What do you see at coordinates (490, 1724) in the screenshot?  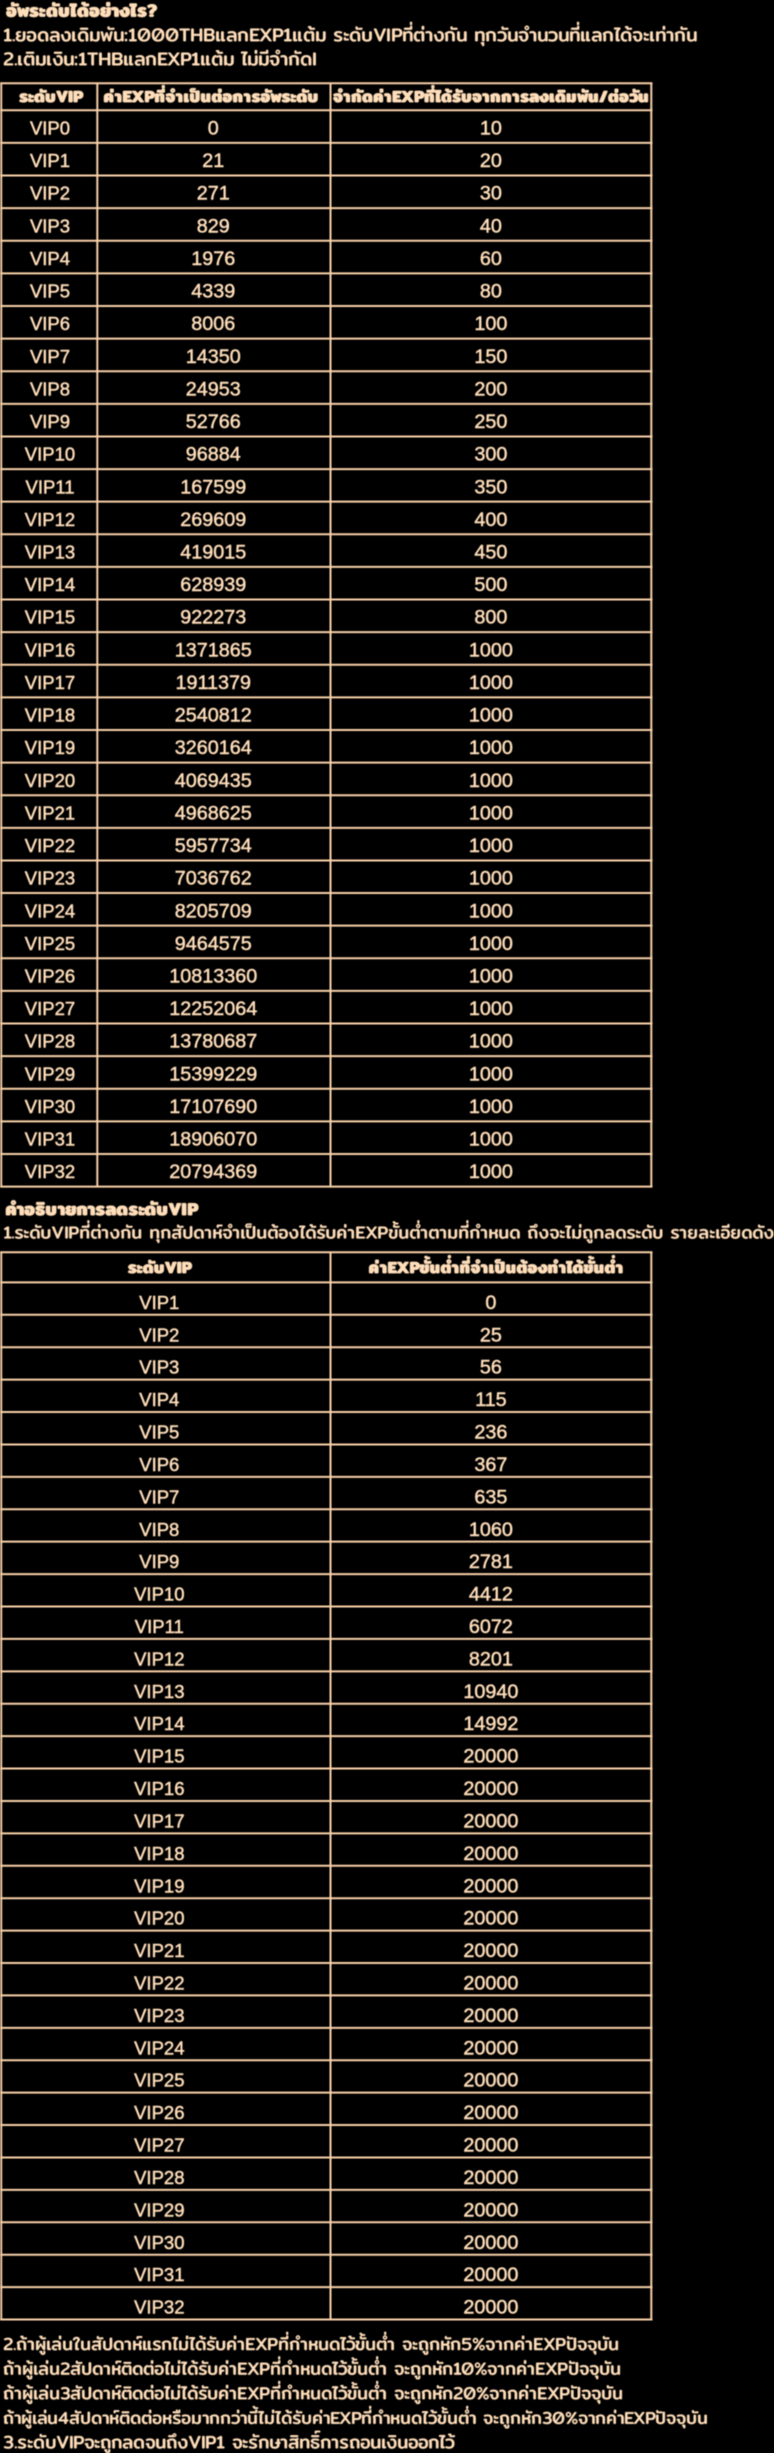 I see `svg-text: 14992` at bounding box center [490, 1724].